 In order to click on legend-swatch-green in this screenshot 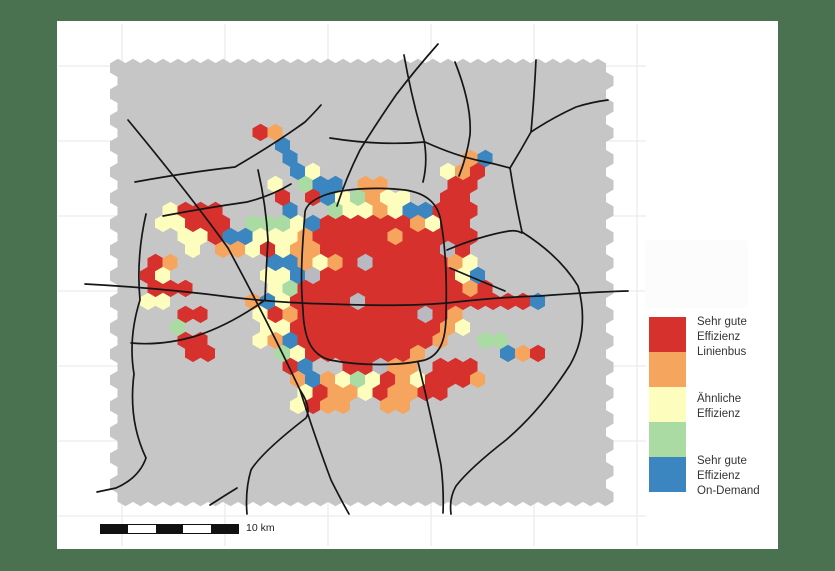, I will do `click(667, 439)`.